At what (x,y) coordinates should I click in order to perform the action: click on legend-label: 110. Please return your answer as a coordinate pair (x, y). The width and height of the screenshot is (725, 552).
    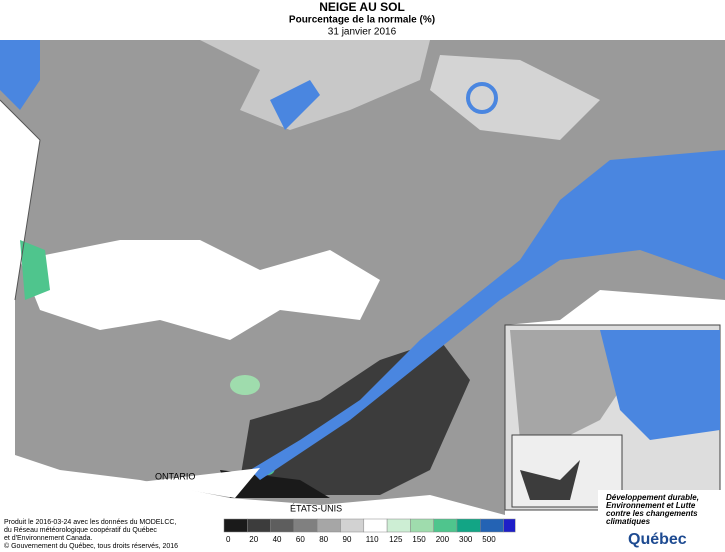
    Looking at the image, I should click on (372, 539).